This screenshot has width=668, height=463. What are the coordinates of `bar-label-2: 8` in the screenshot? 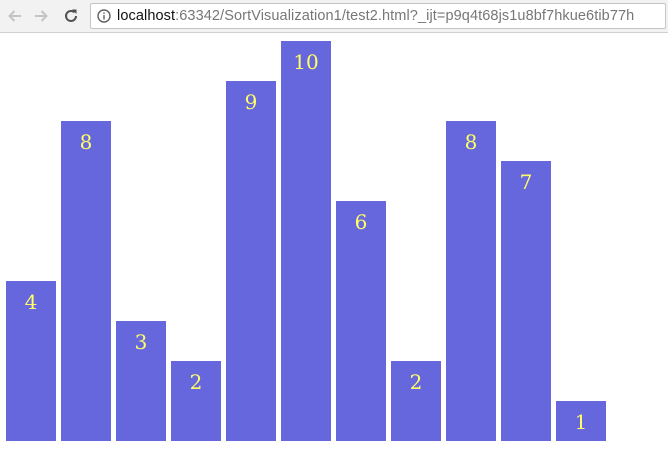 It's located at (86, 142).